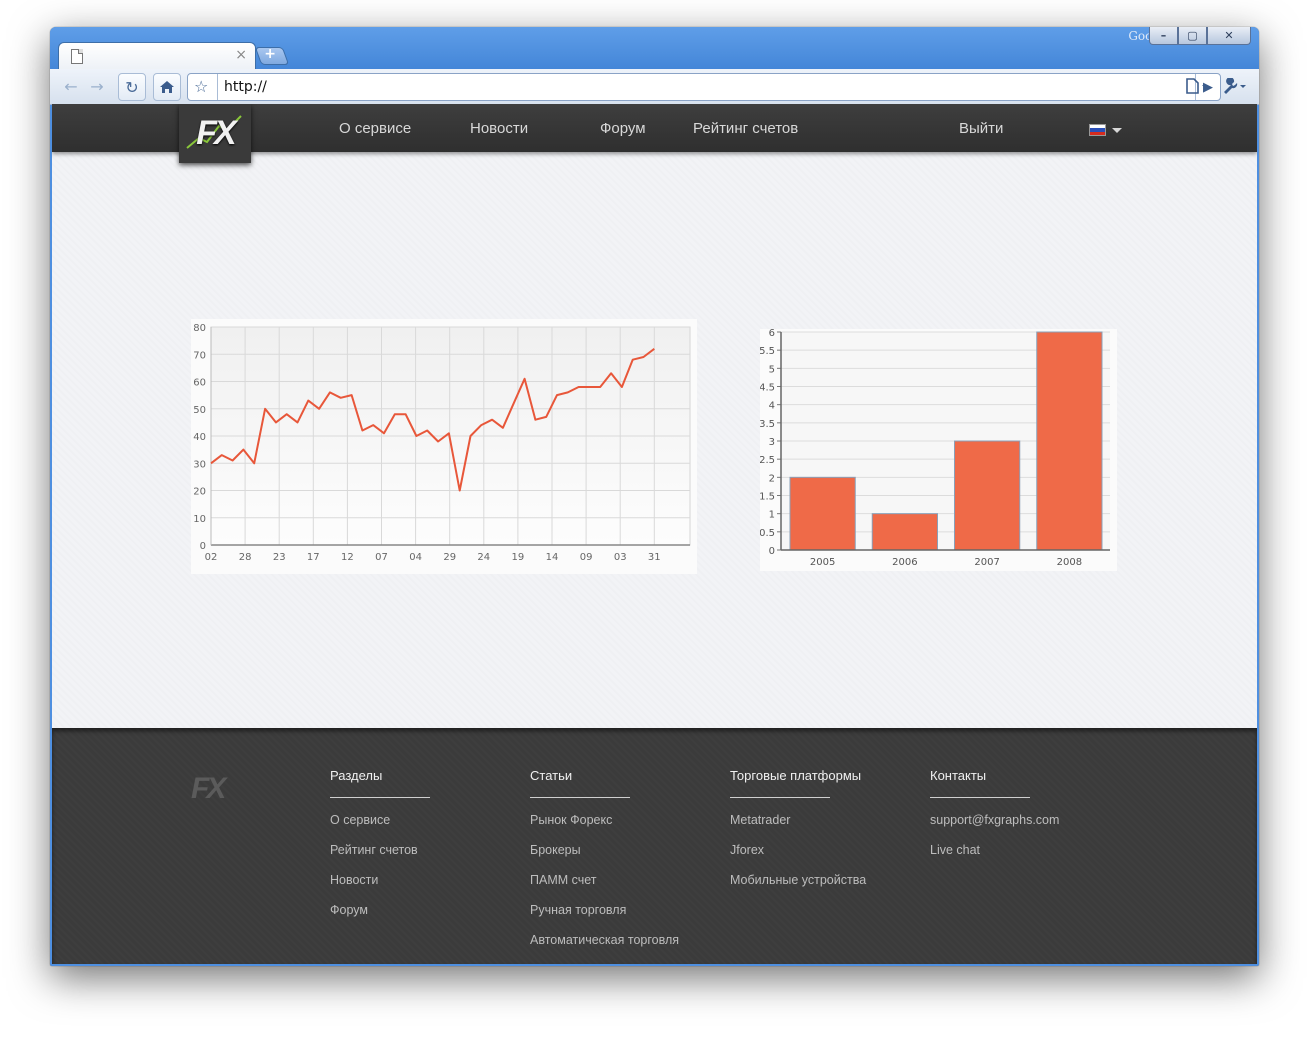 The image size is (1309, 1038). Describe the element at coordinates (201, 86) in the screenshot. I see `bookmark-star-icon: ☆` at that location.